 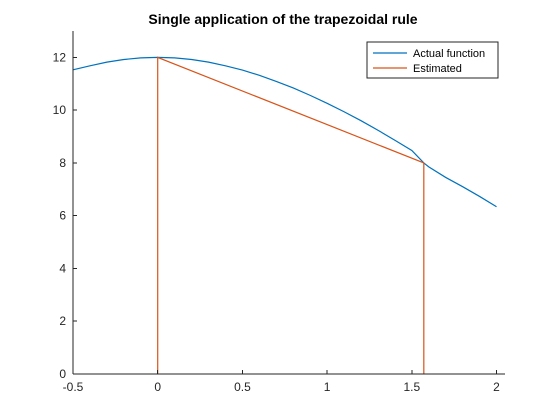 What do you see at coordinates (62, 163) in the screenshot?
I see `y-tick-label: 8` at bounding box center [62, 163].